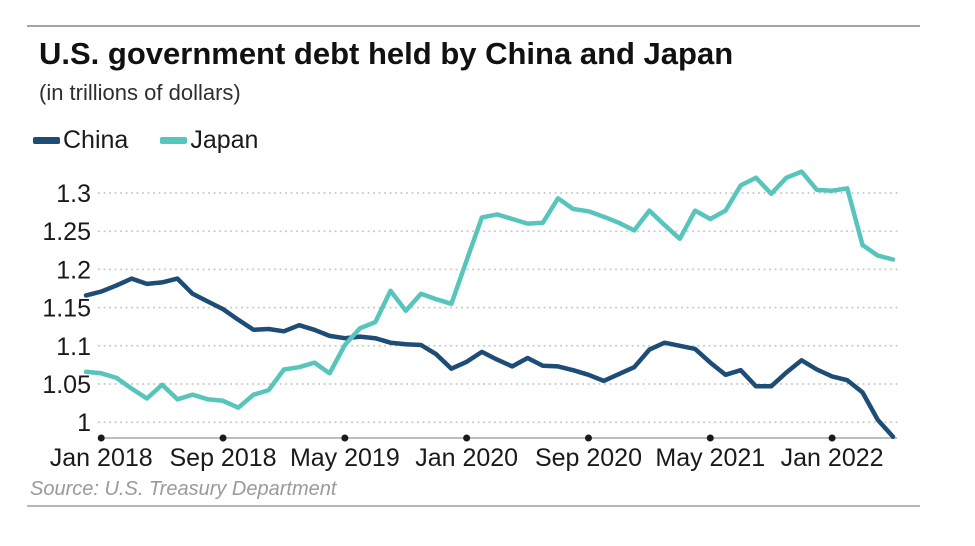 This screenshot has width=975, height=546. What do you see at coordinates (466, 458) in the screenshot?
I see `x-axis-tick-label: Jan 2020` at bounding box center [466, 458].